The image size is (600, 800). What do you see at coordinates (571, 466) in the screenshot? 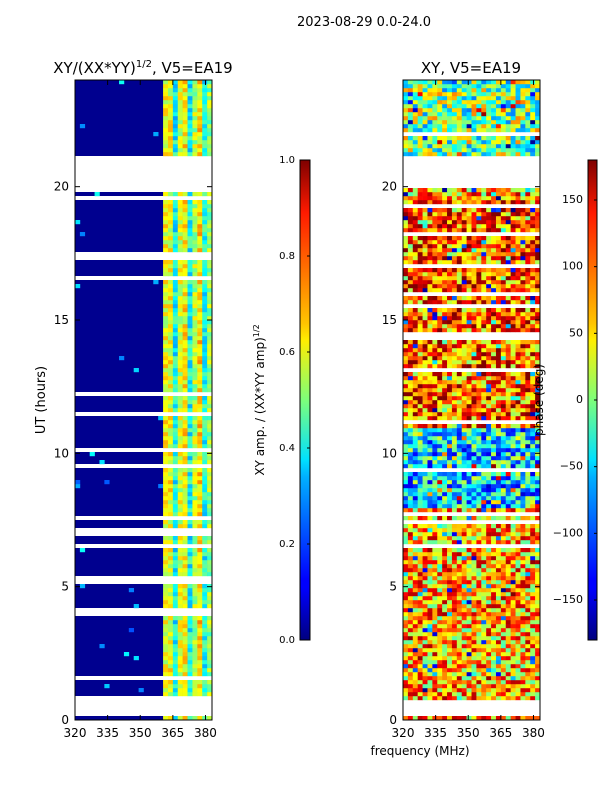
I see `colorbar-tick-label: −50` at bounding box center [571, 466].